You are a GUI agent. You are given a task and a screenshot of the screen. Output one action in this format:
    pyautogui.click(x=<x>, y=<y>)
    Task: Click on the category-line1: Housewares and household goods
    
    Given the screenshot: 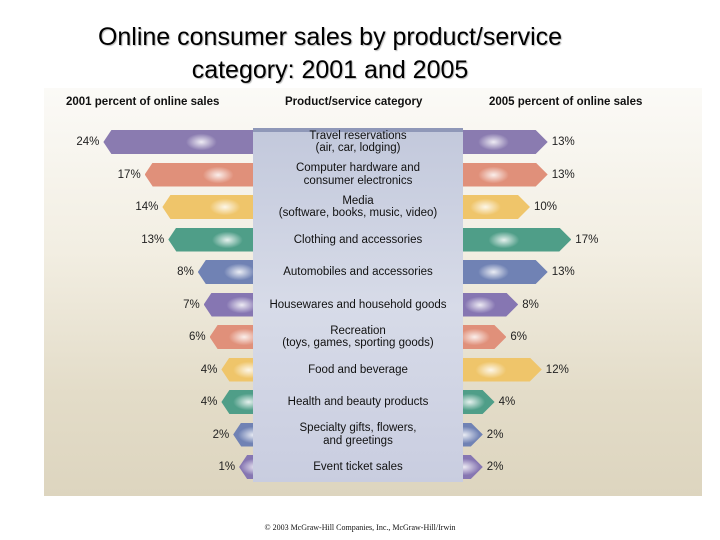 What is the action you would take?
    pyautogui.click(x=358, y=304)
    